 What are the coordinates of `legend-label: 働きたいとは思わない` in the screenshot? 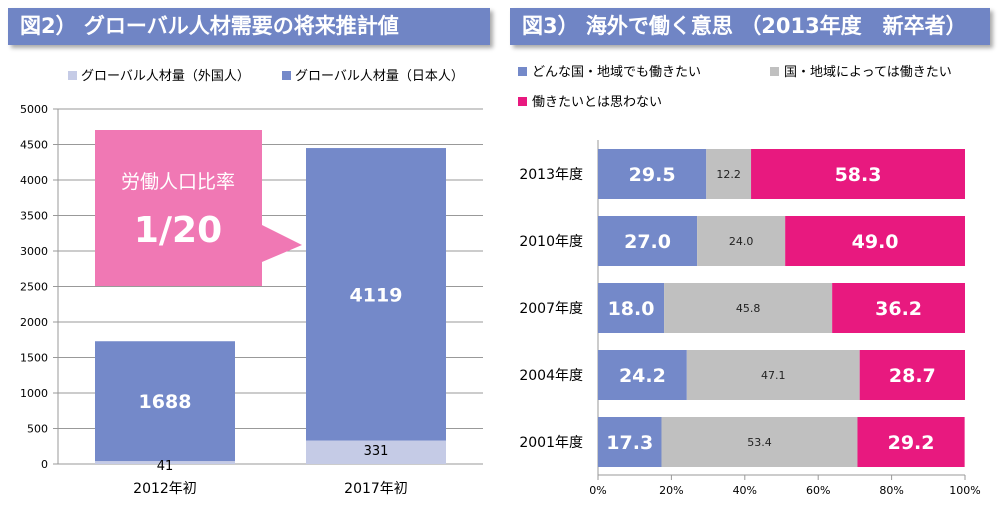 It's located at (597, 102).